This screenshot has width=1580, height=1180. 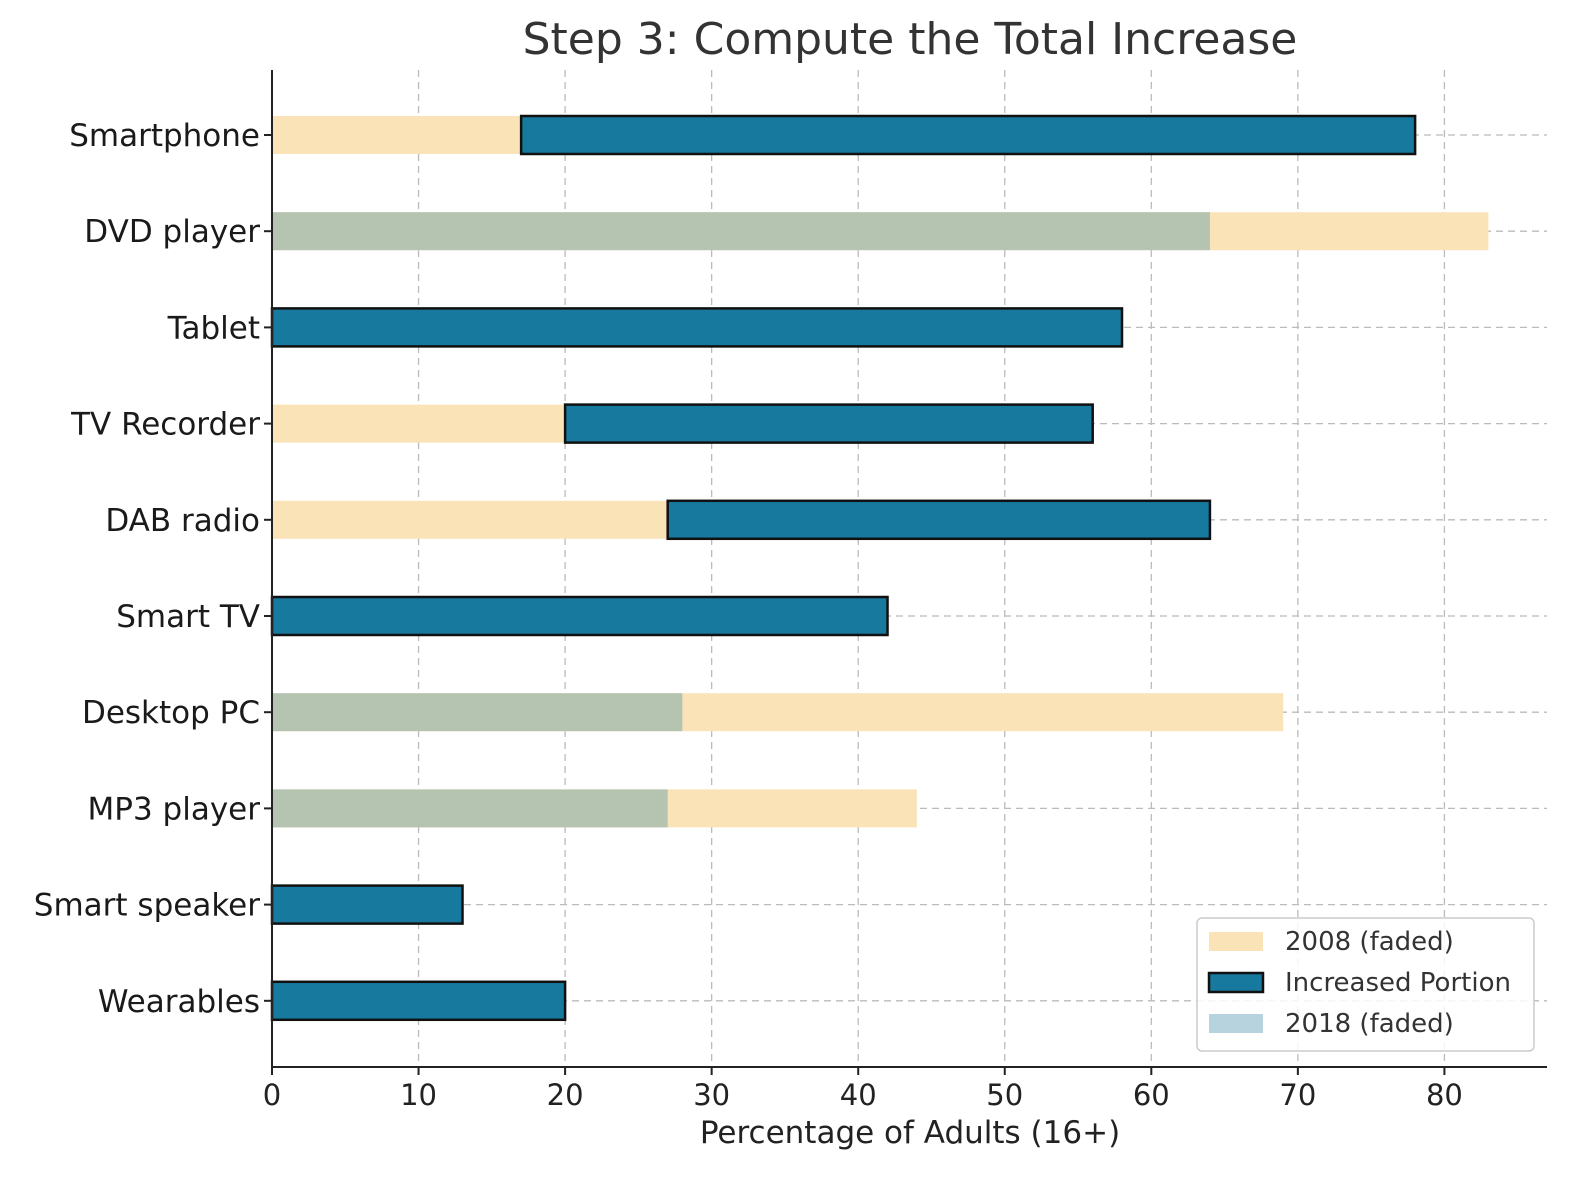 What do you see at coordinates (1236, 941) in the screenshot?
I see `legend-swatch-2008-faded-` at bounding box center [1236, 941].